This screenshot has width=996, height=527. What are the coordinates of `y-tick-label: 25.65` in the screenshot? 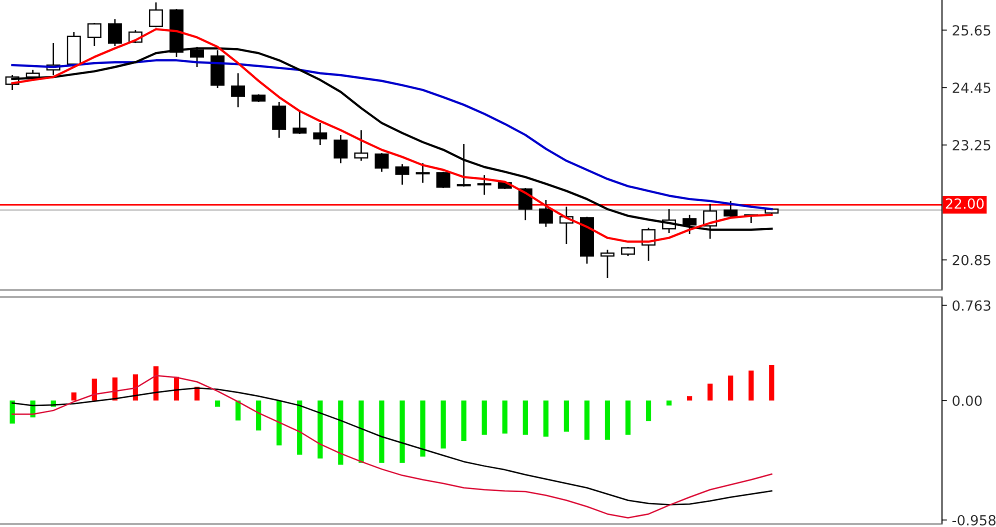 It's located at (971, 30).